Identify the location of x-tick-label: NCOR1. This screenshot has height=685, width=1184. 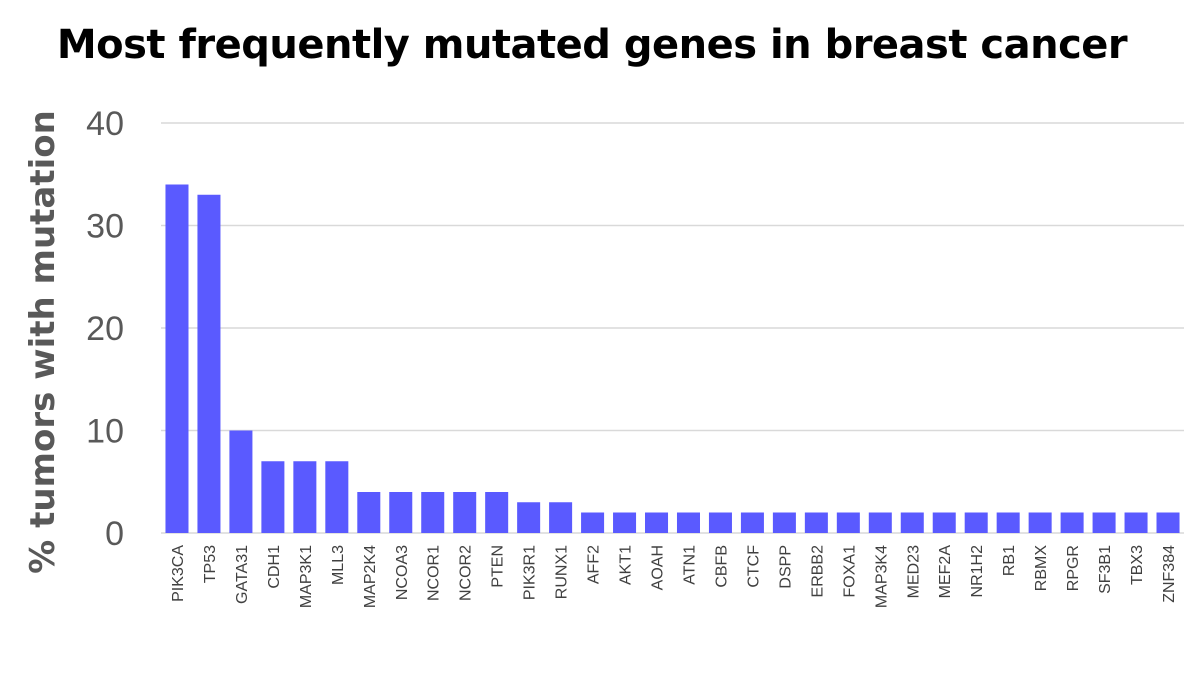
(434, 573).